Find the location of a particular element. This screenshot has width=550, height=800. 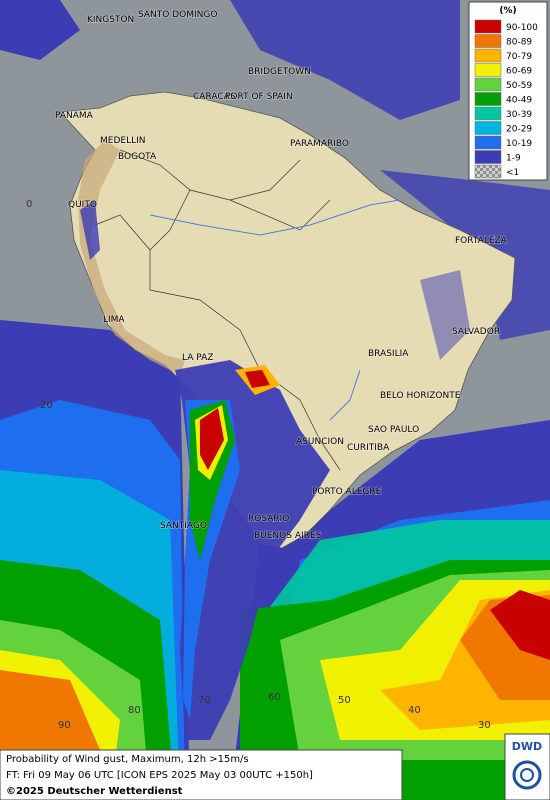

city-label: PORTO ALEGRE is located at coordinates (347, 492).